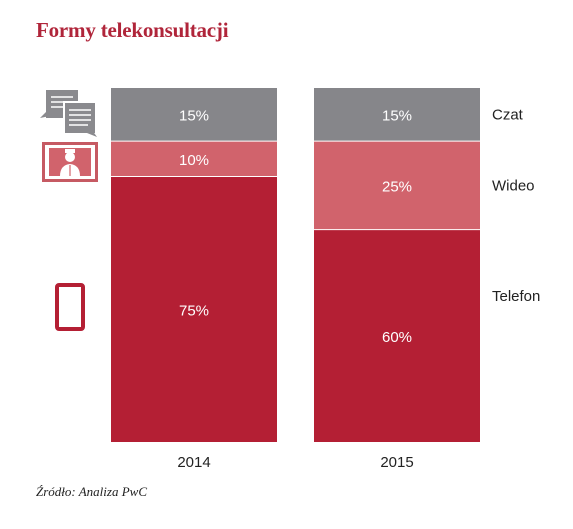 Image resolution: width=573 pixels, height=529 pixels. What do you see at coordinates (92, 491) in the screenshot?
I see `source-note: Źródło: Analiza PwC` at bounding box center [92, 491].